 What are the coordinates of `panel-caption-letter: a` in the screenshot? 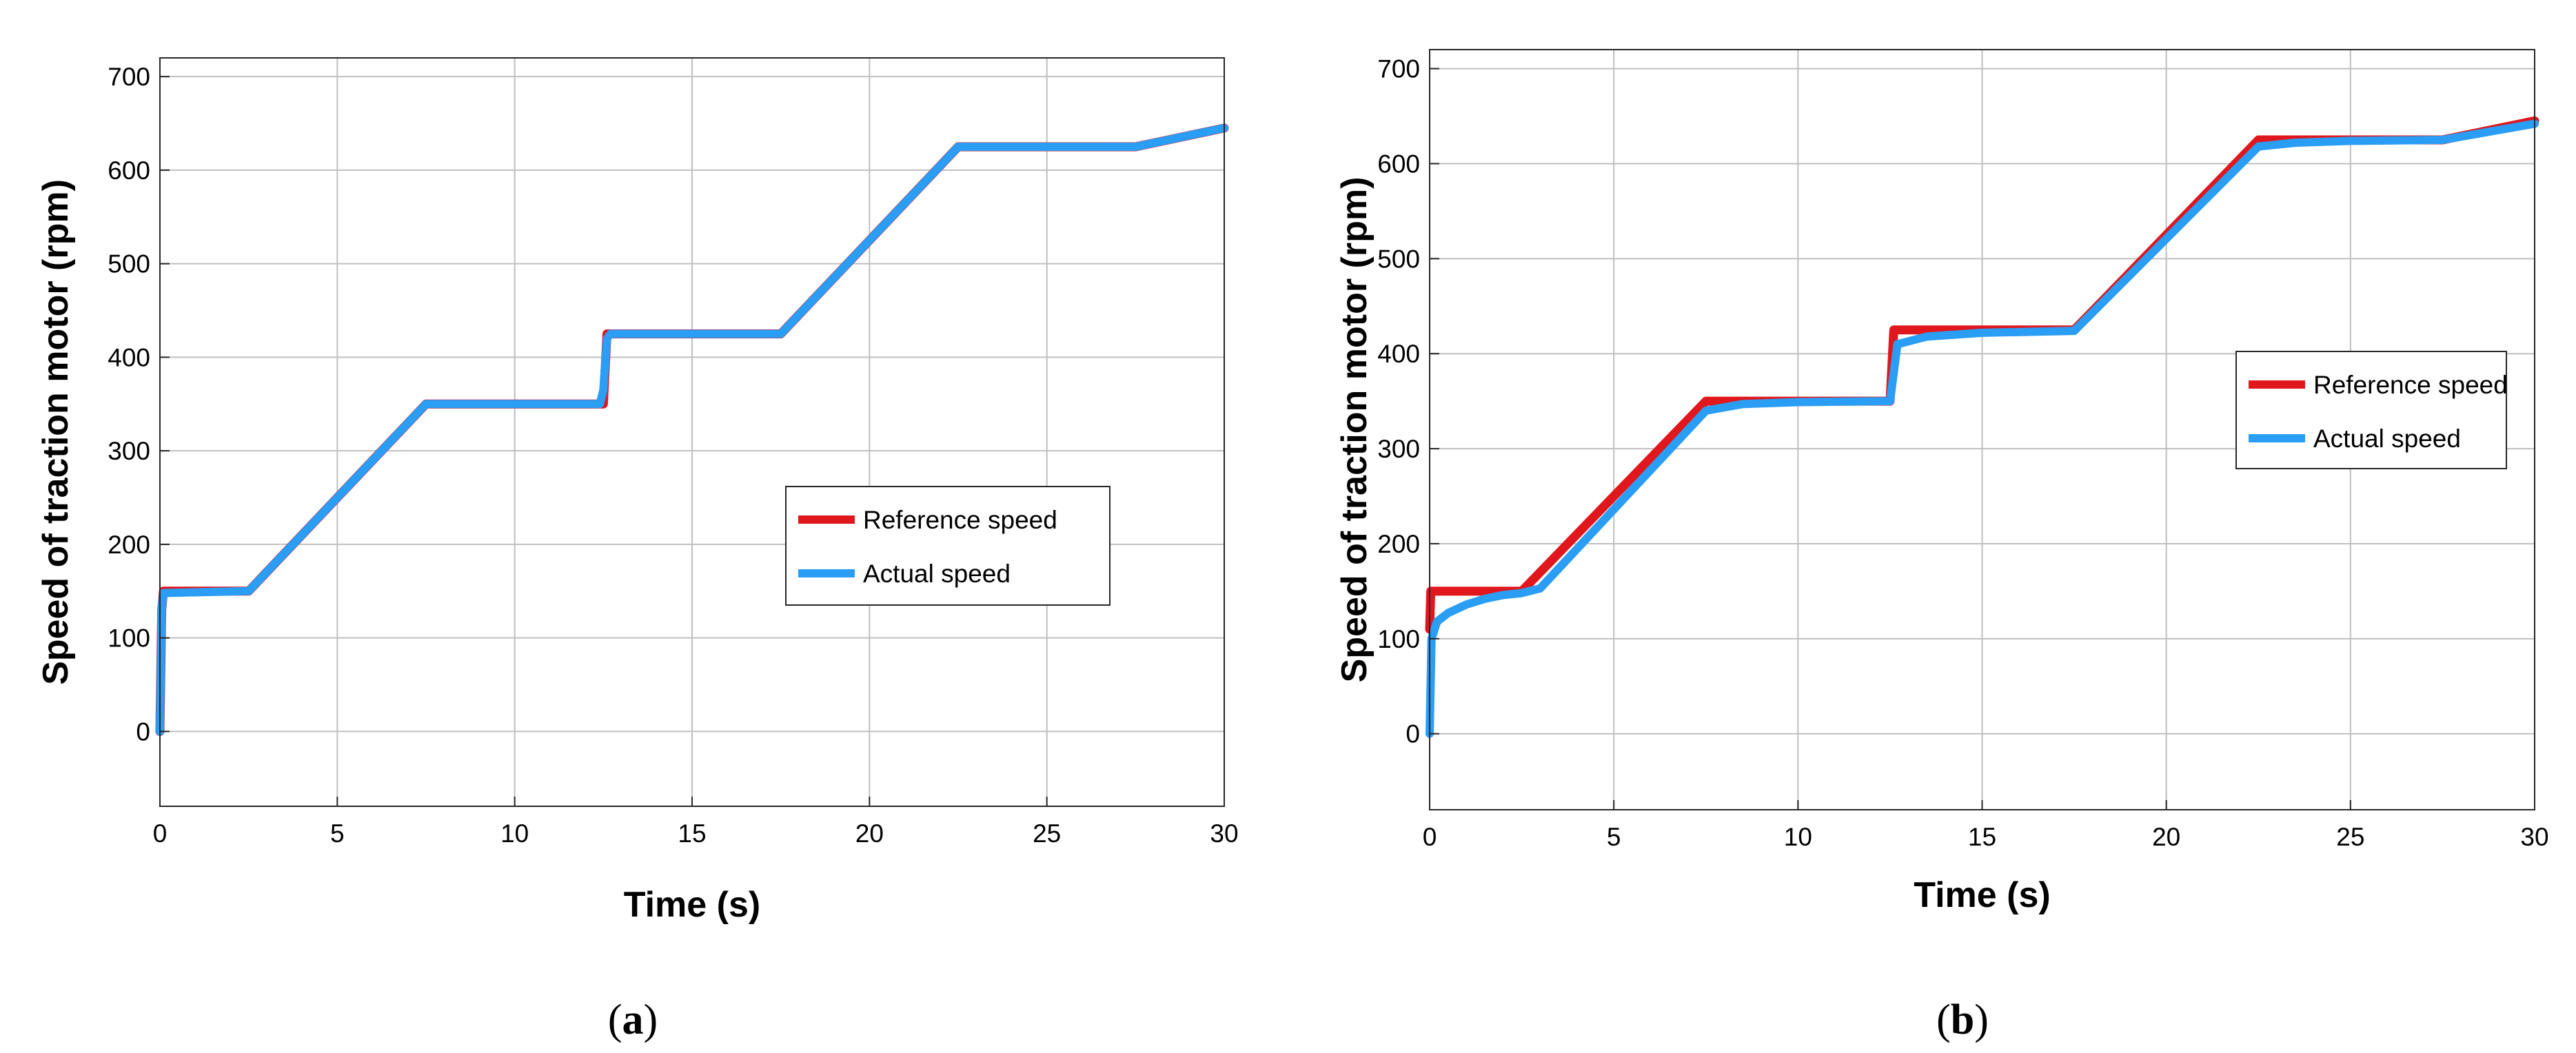 It's located at (633, 1019).